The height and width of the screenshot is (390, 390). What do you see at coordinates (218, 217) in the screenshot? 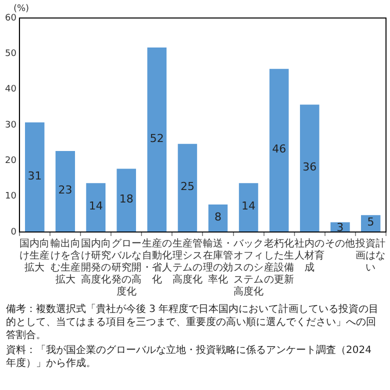
I see `data-label: 8` at bounding box center [218, 217].